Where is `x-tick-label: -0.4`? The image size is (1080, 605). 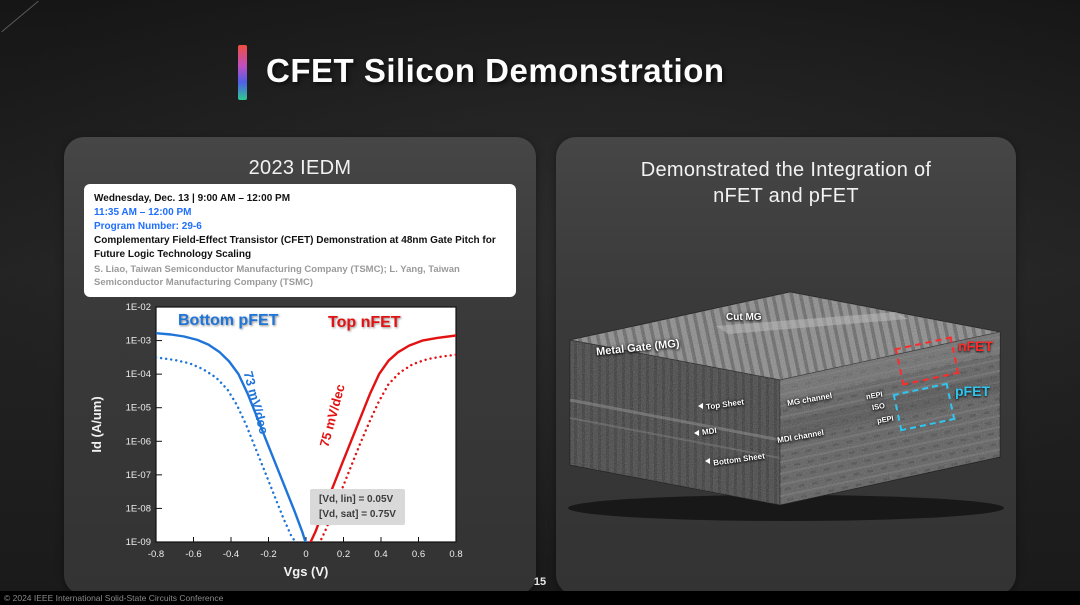
x-tick-label: -0.4 is located at coordinates (231, 554).